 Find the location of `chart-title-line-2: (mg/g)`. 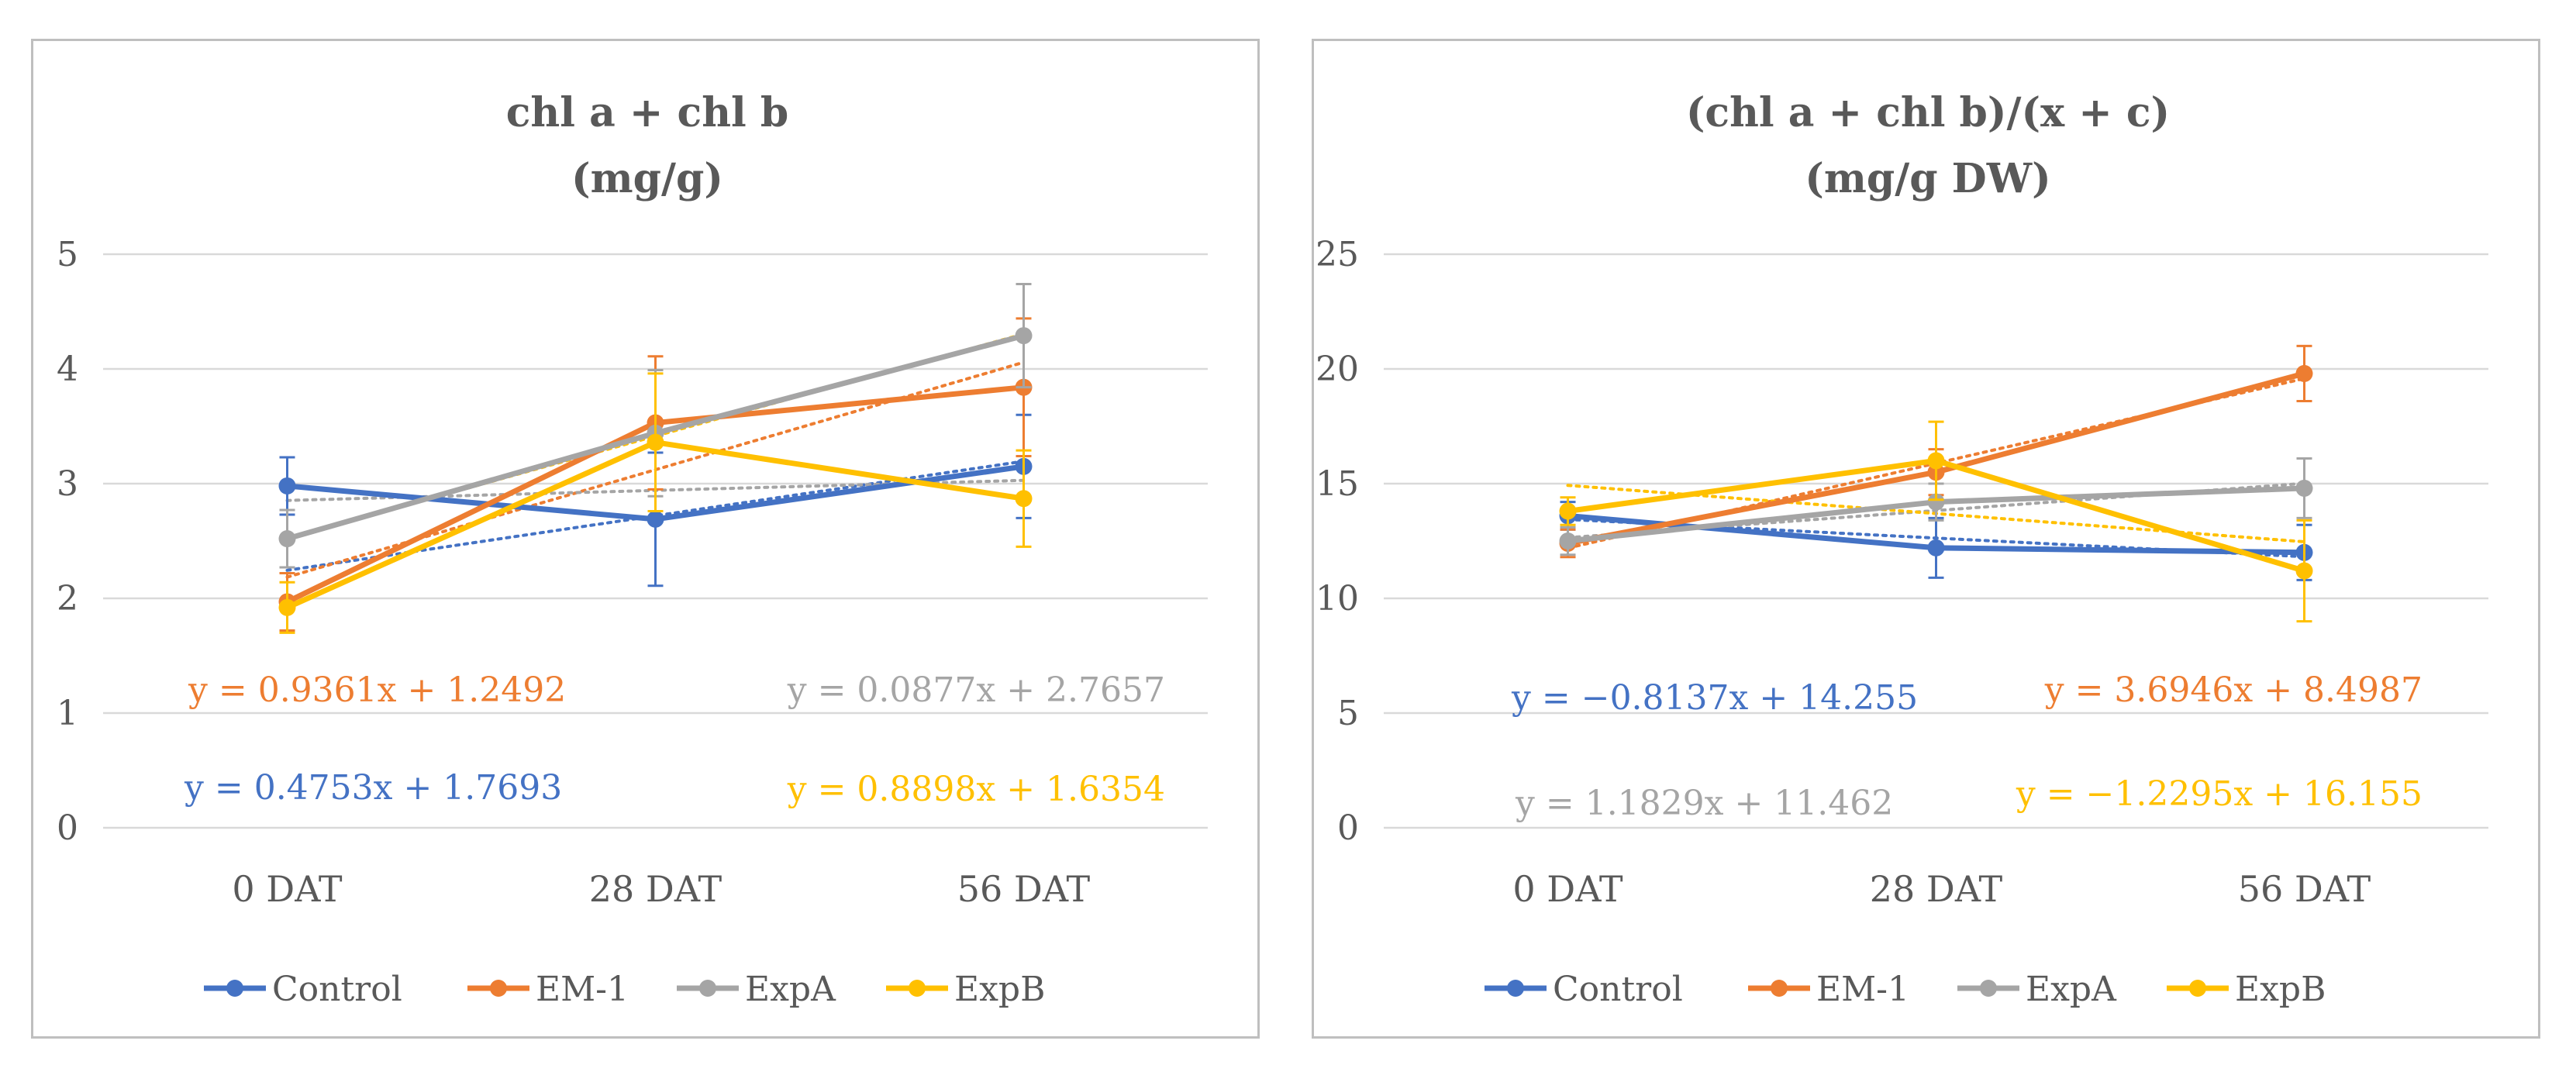

chart-title-line-2: (mg/g) is located at coordinates (647, 178).